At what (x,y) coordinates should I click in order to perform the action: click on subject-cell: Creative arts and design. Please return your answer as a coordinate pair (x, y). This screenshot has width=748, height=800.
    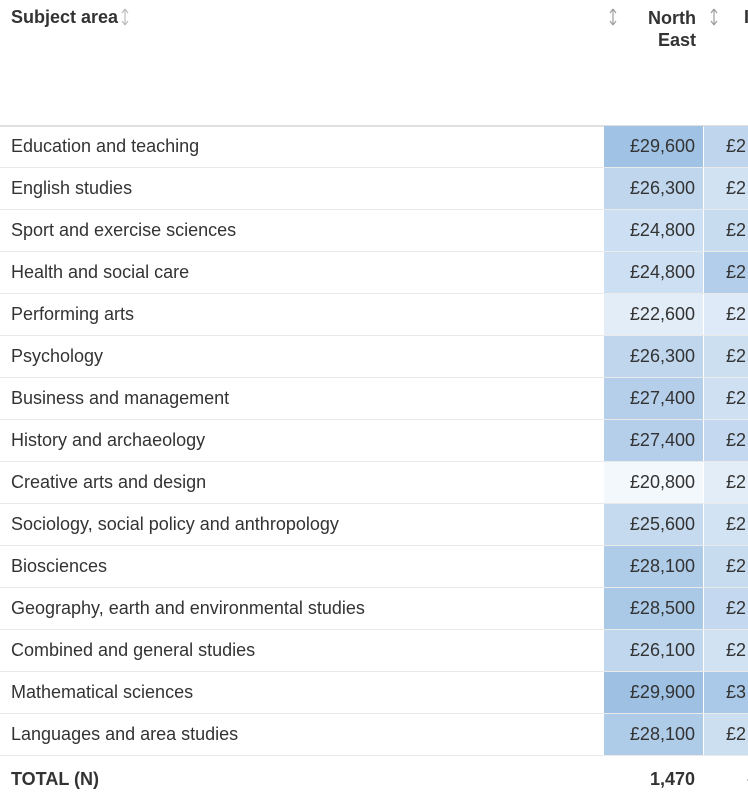
    Looking at the image, I should click on (109, 482).